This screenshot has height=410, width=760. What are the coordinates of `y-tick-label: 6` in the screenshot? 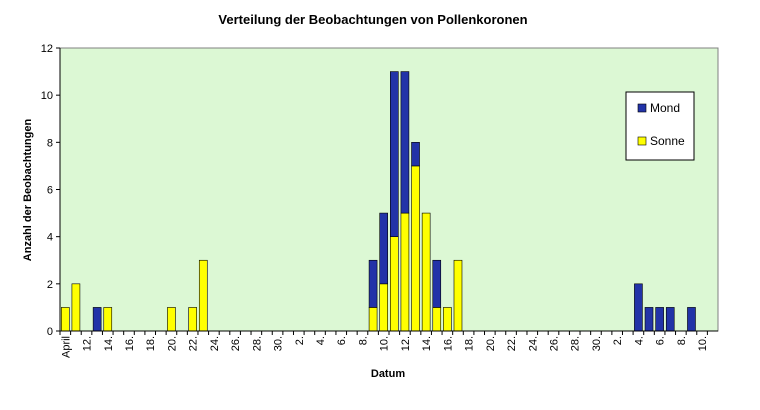 It's located at (50, 191).